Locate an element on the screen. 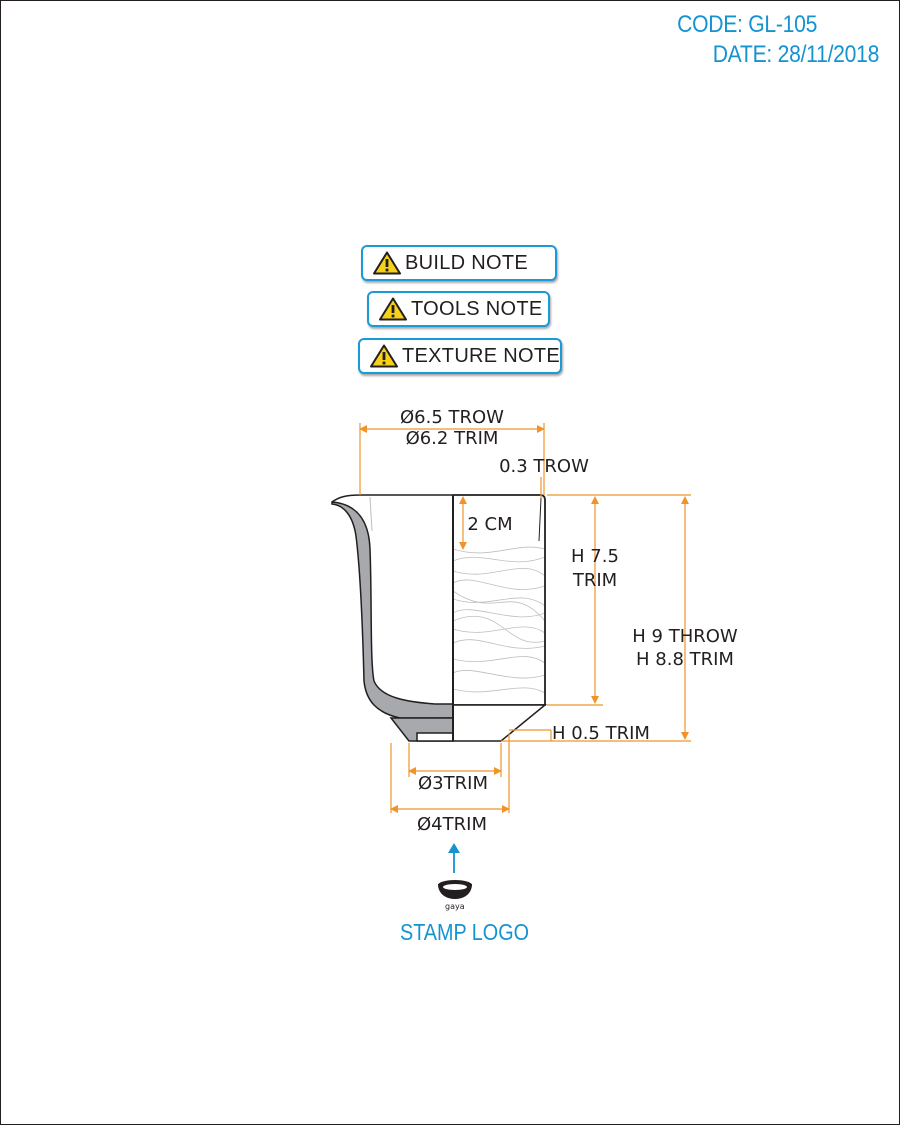  product-code: CODE: GL-105 is located at coordinates (746, 24).